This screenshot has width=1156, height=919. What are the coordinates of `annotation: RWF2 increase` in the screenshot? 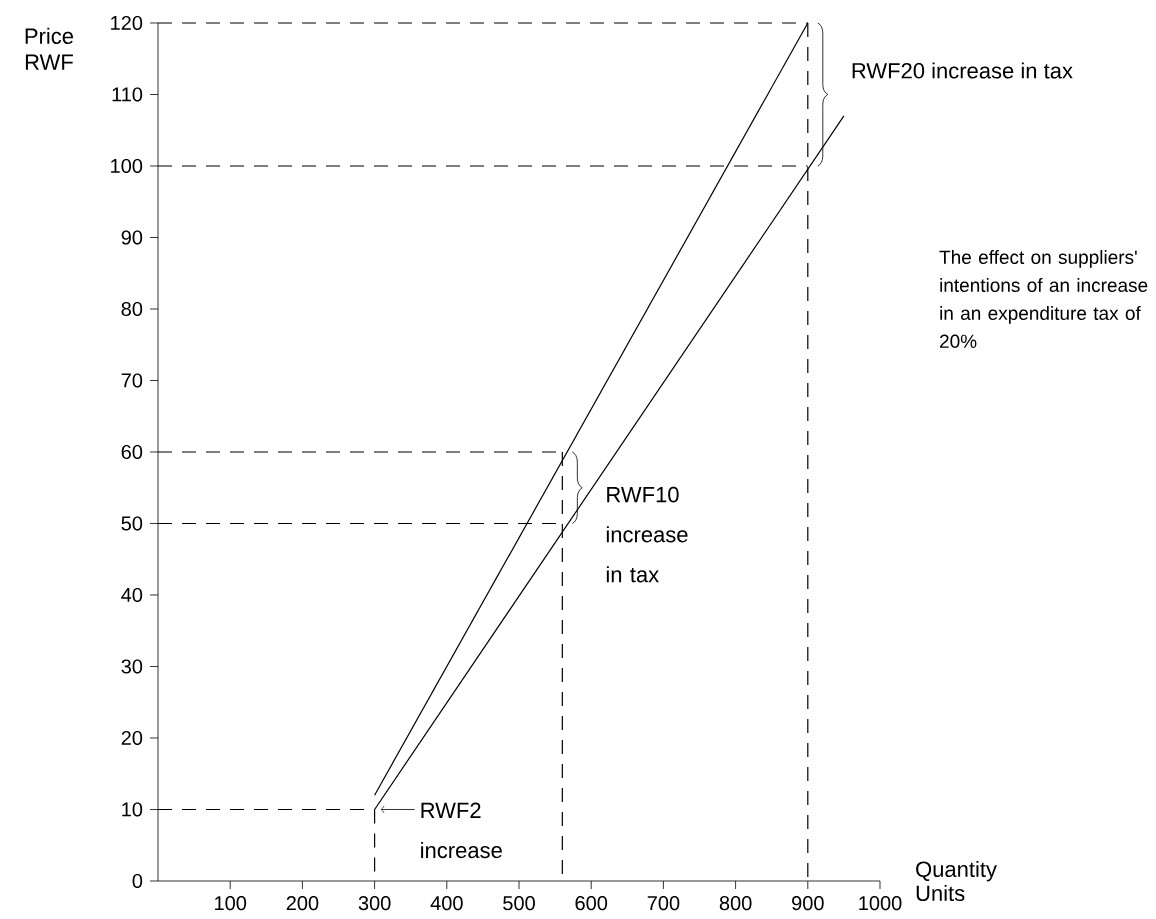 It's located at (461, 830).